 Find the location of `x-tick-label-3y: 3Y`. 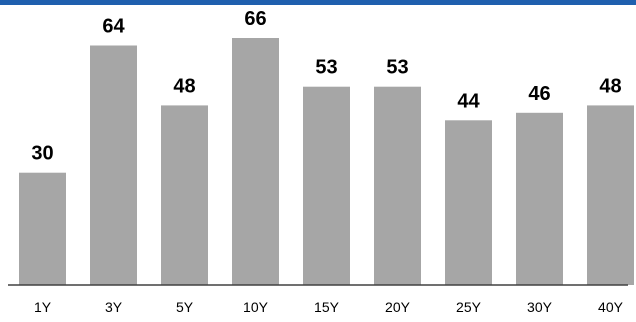

x-tick-label-3y: 3Y is located at coordinates (114, 307).